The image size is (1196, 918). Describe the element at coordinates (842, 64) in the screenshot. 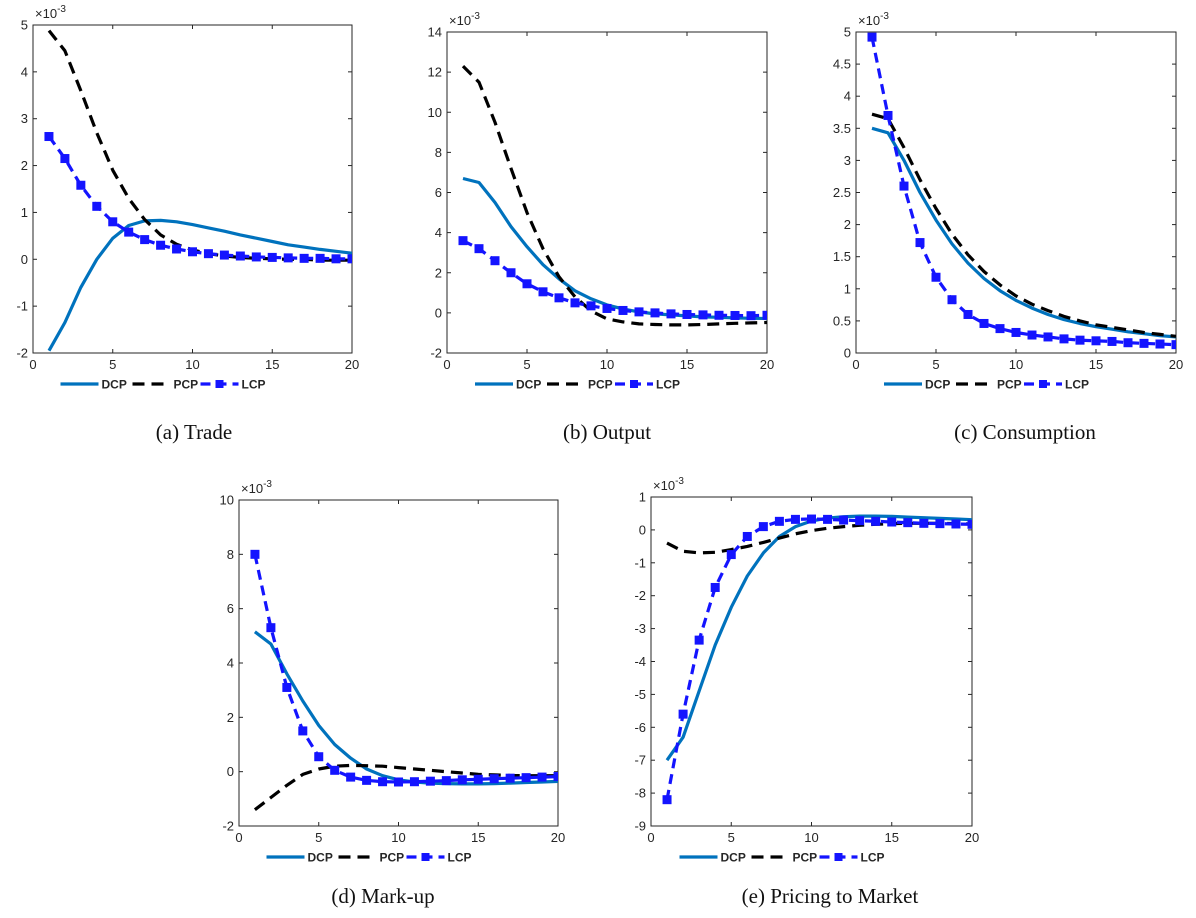

I see `y-tick-label: 4.5` at that location.